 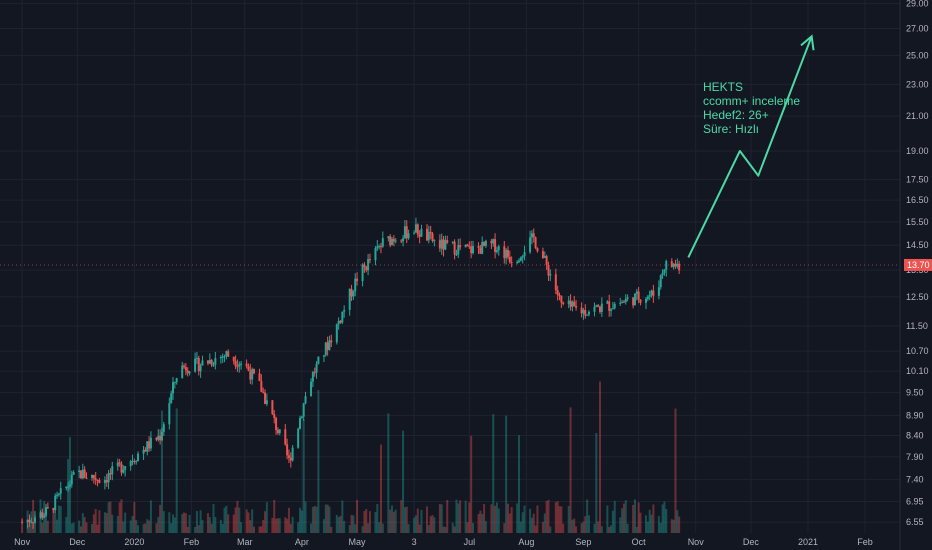 What do you see at coordinates (736, 115) in the screenshot?
I see `note-line-3: Hedef2: 26+` at bounding box center [736, 115].